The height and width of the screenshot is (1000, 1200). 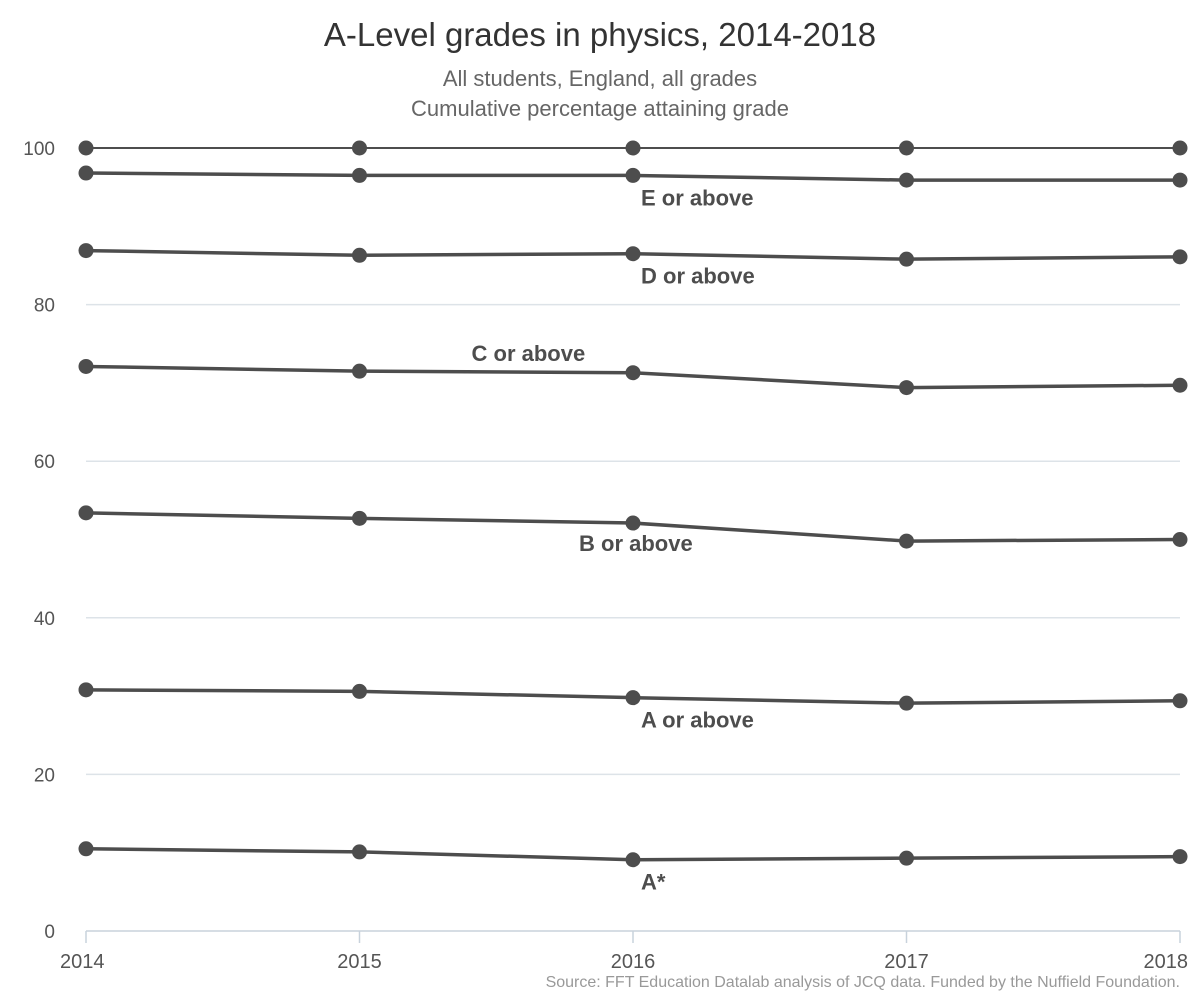 I want to click on y-tick-label-0: 0, so click(x=49, y=932).